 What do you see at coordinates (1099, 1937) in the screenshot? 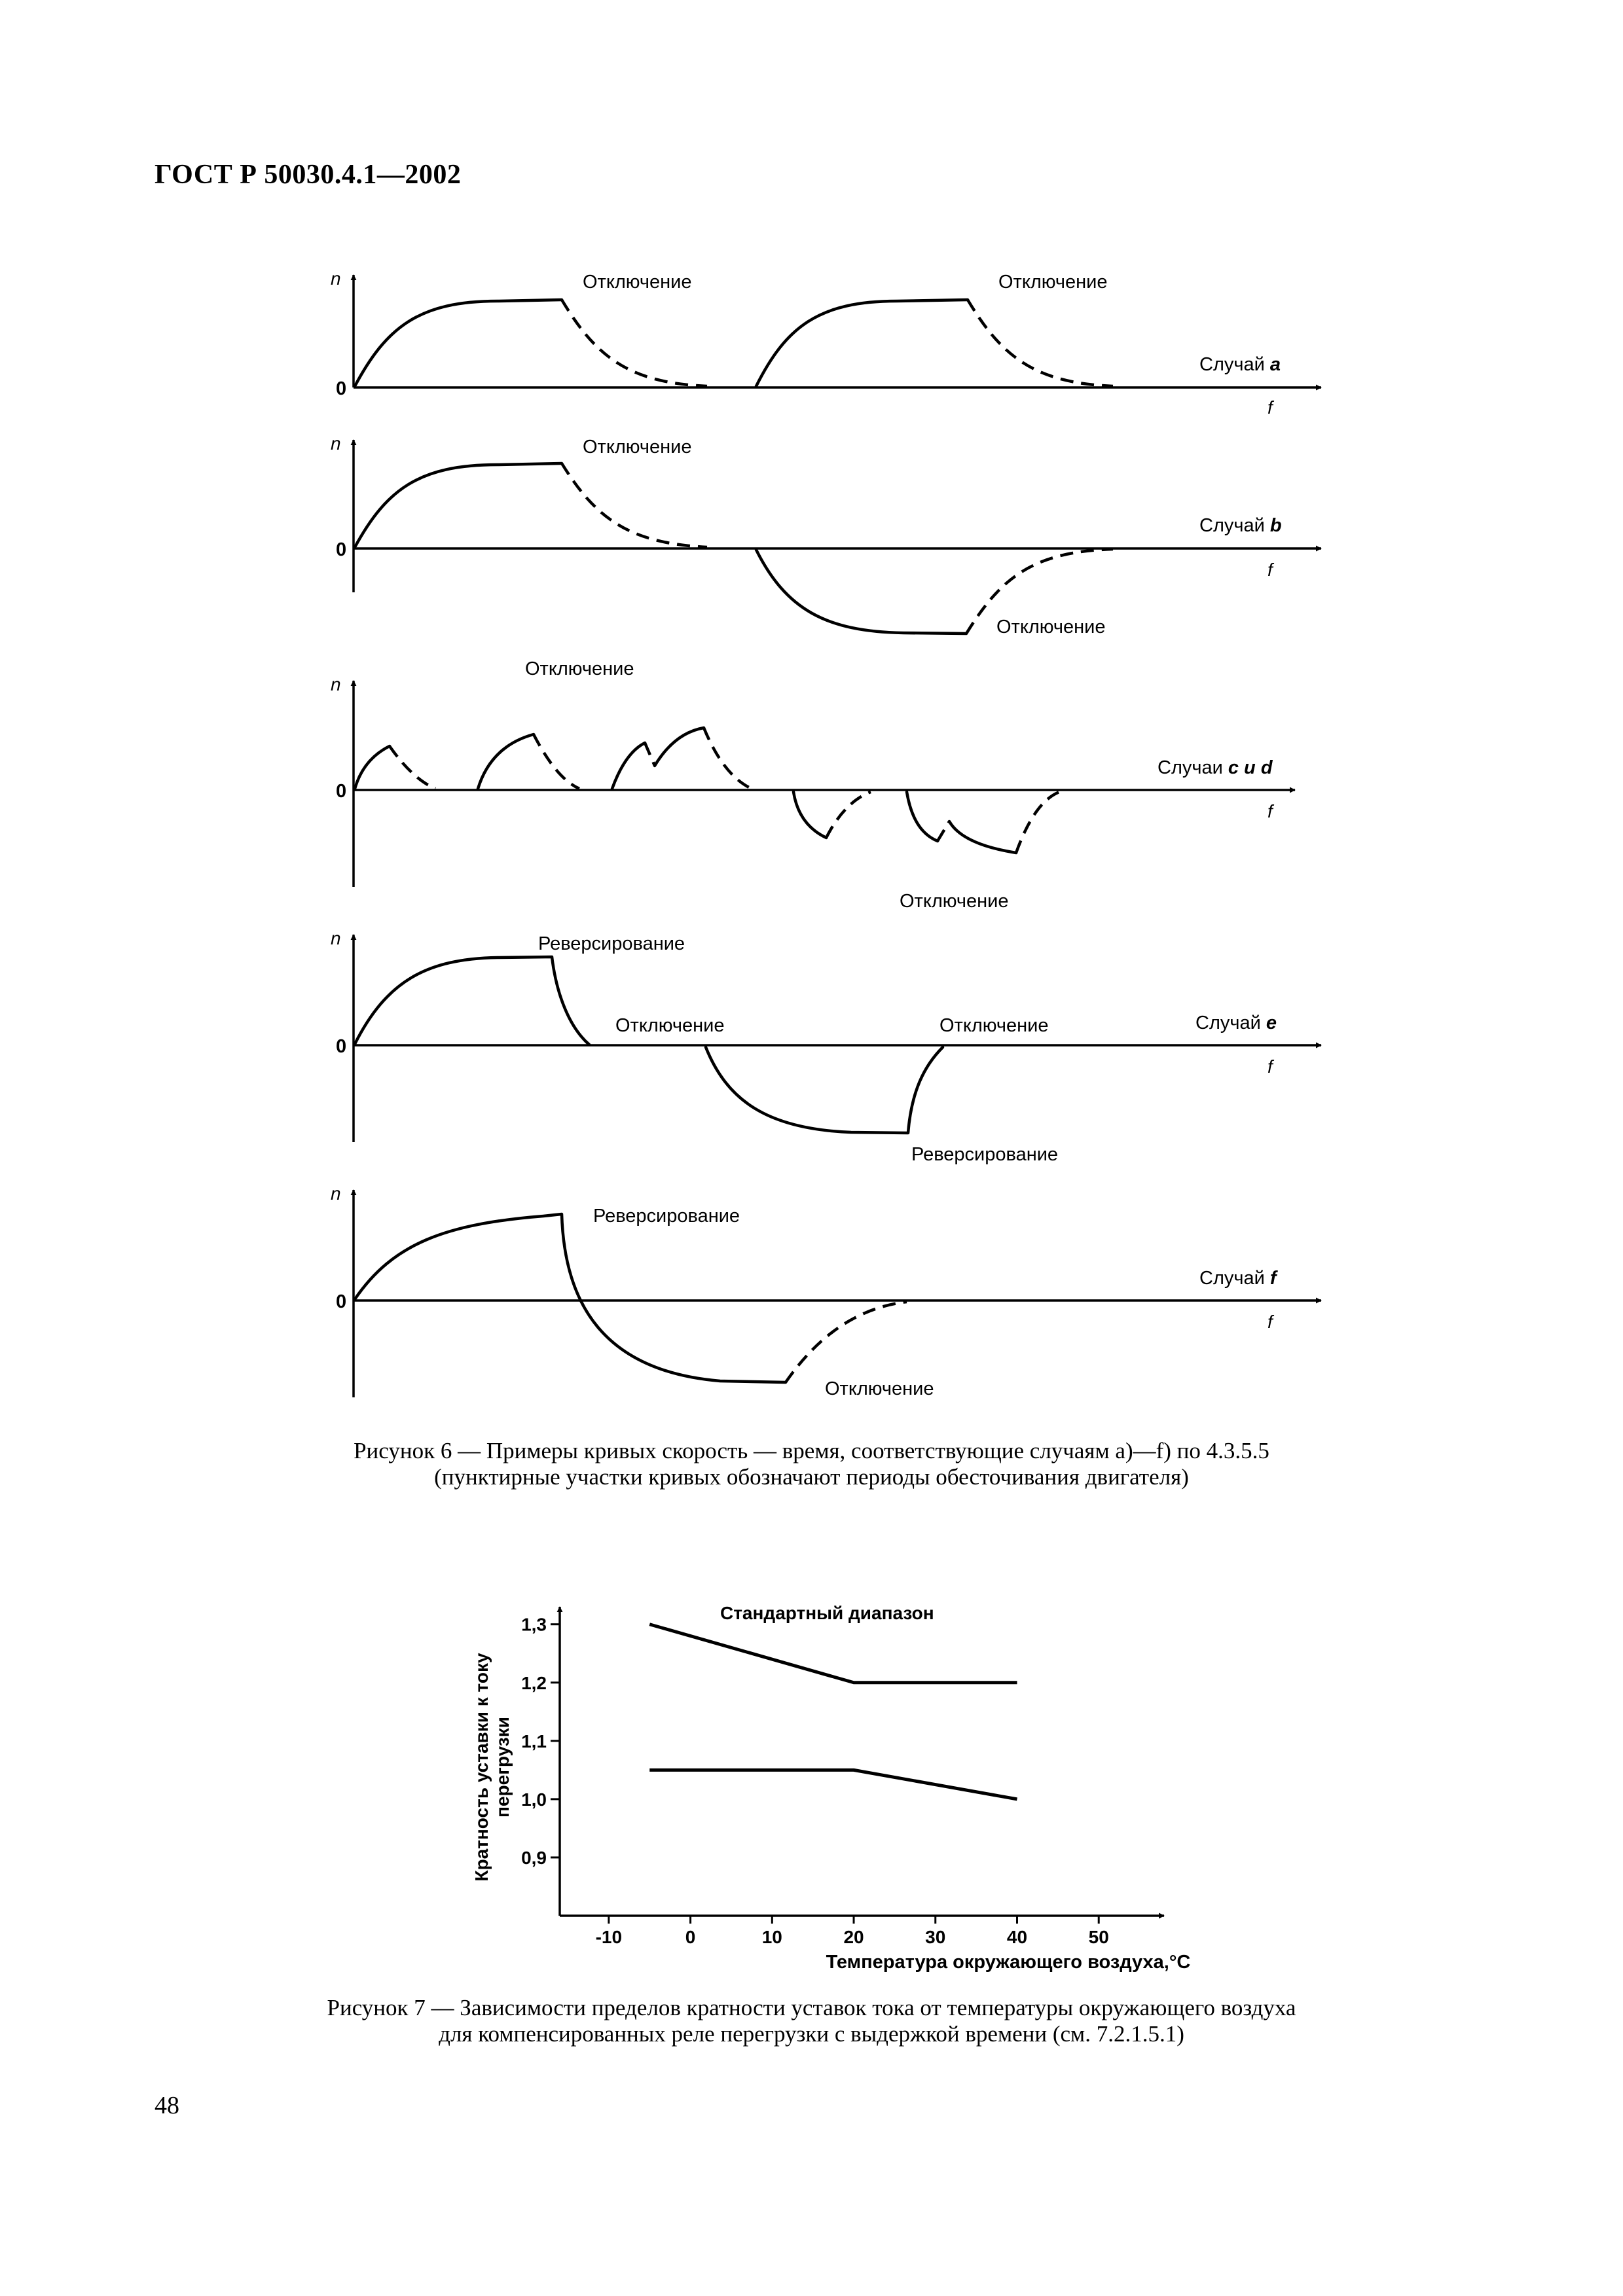
I see `x-tick-label: 50` at bounding box center [1099, 1937].